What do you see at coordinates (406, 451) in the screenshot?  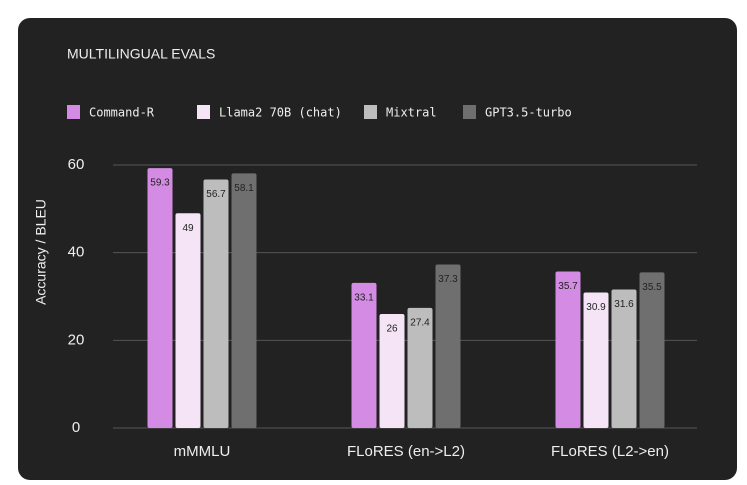 I see `x-tick-label: FLoRES (en->L2)` at bounding box center [406, 451].